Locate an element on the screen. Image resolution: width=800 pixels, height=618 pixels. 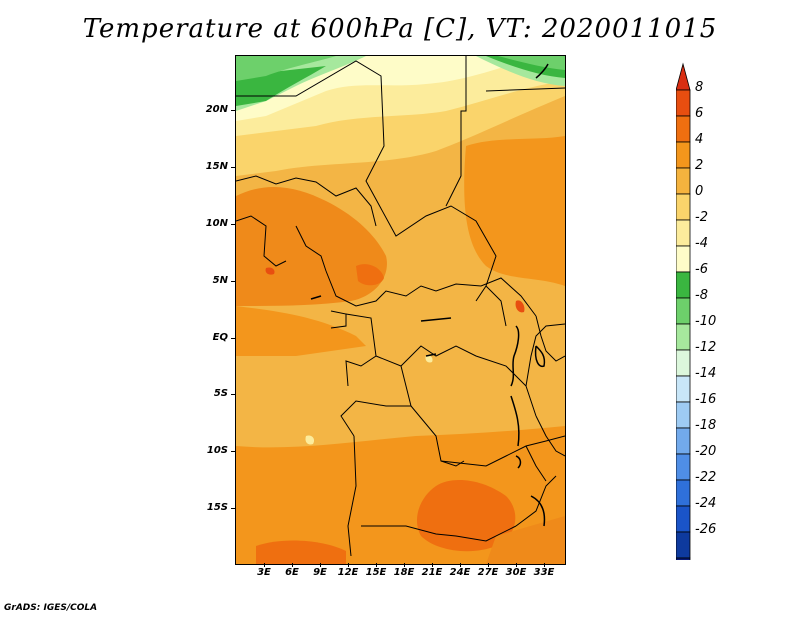
colorbar-label: -16 is located at coordinates (706, 399).